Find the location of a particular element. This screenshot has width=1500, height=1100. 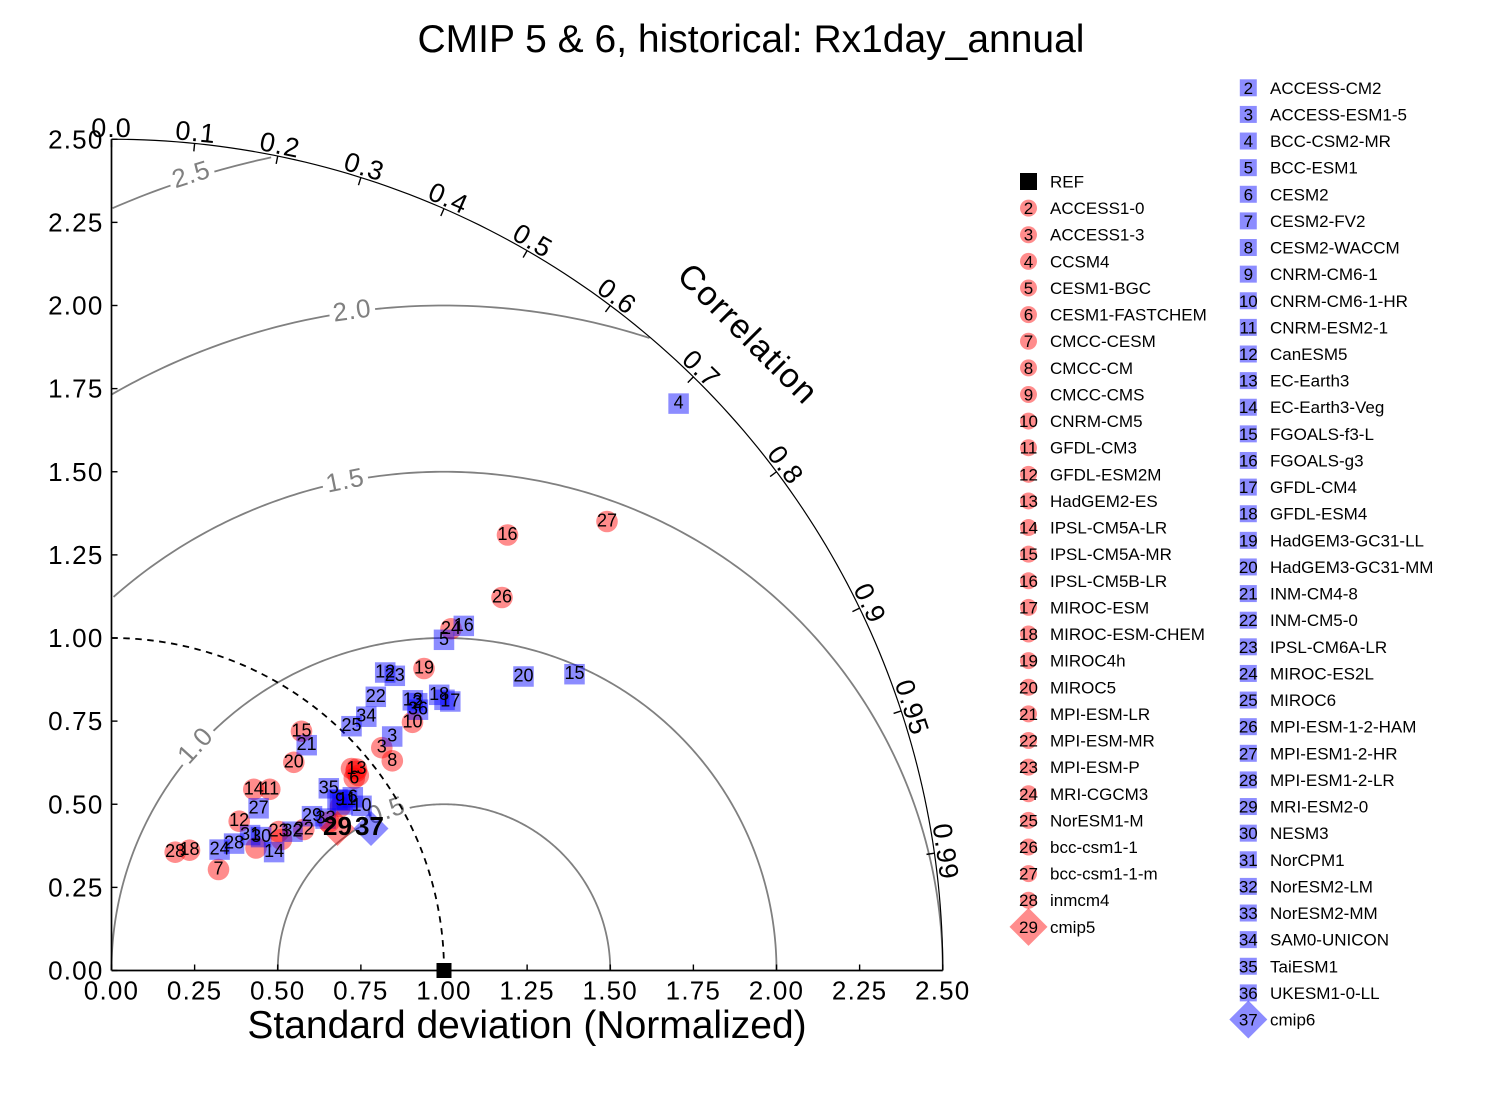

svg-text: NESM3 is located at coordinates (1299, 833).